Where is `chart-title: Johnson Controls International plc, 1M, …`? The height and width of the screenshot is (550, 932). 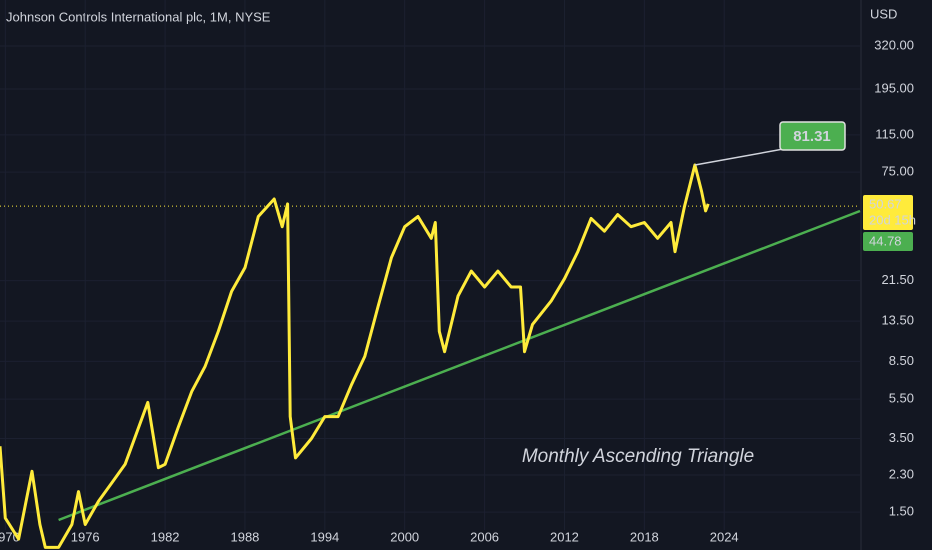 chart-title: Johnson Controls International plc, 1M, … is located at coordinates (138, 16).